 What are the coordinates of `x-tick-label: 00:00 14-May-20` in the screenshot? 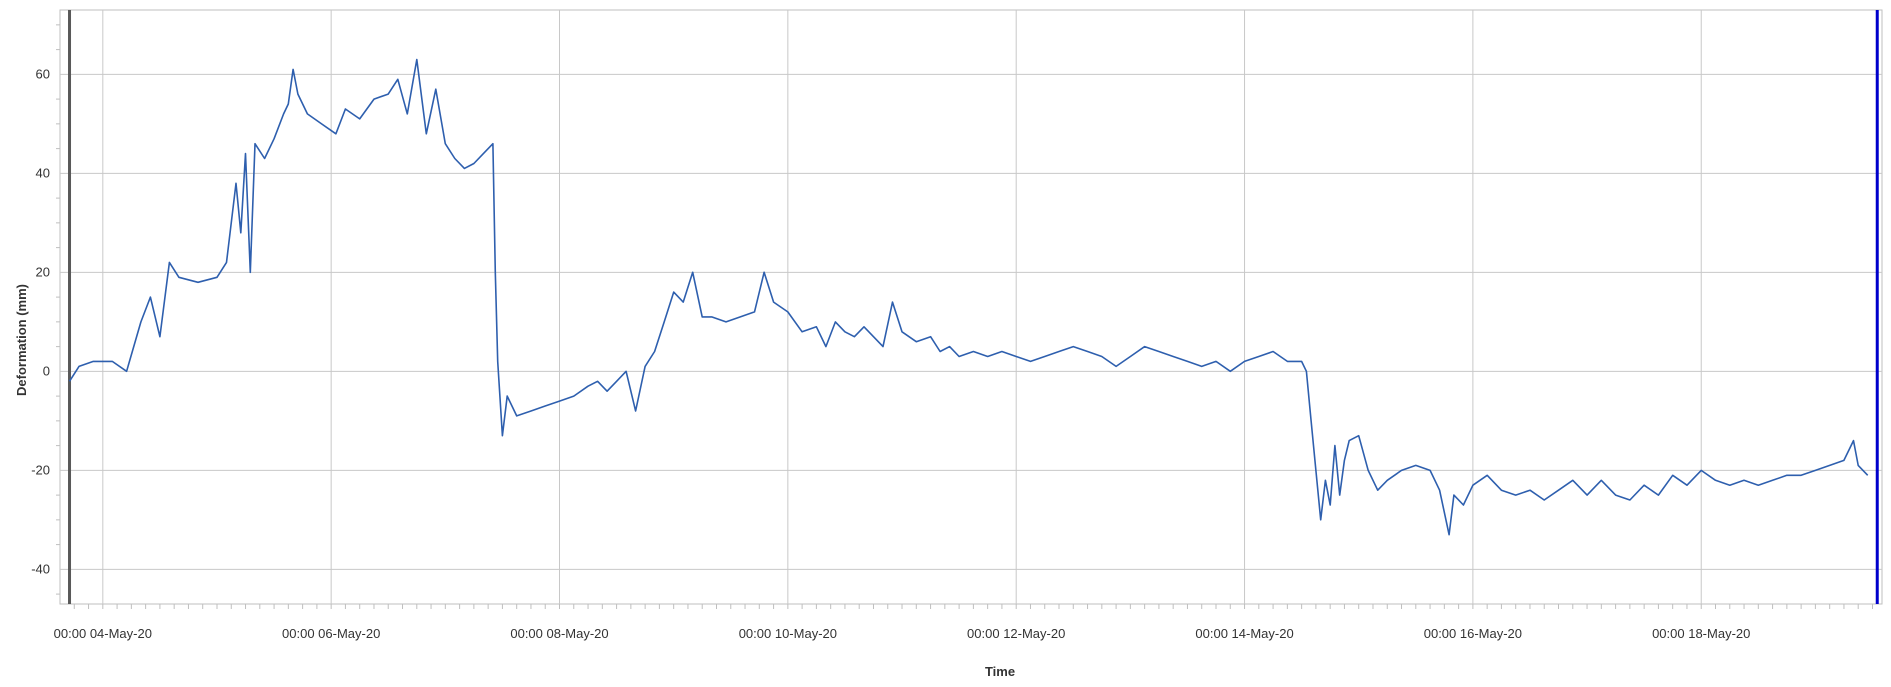 It's located at (1244, 633).